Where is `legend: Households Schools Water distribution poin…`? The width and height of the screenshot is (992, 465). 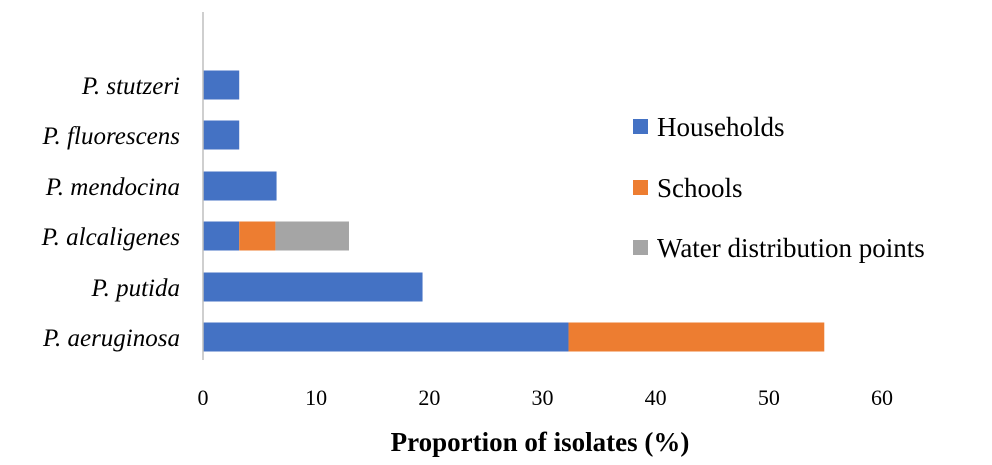 legend: Households Schools Water distribution poin… is located at coordinates (779, 187).